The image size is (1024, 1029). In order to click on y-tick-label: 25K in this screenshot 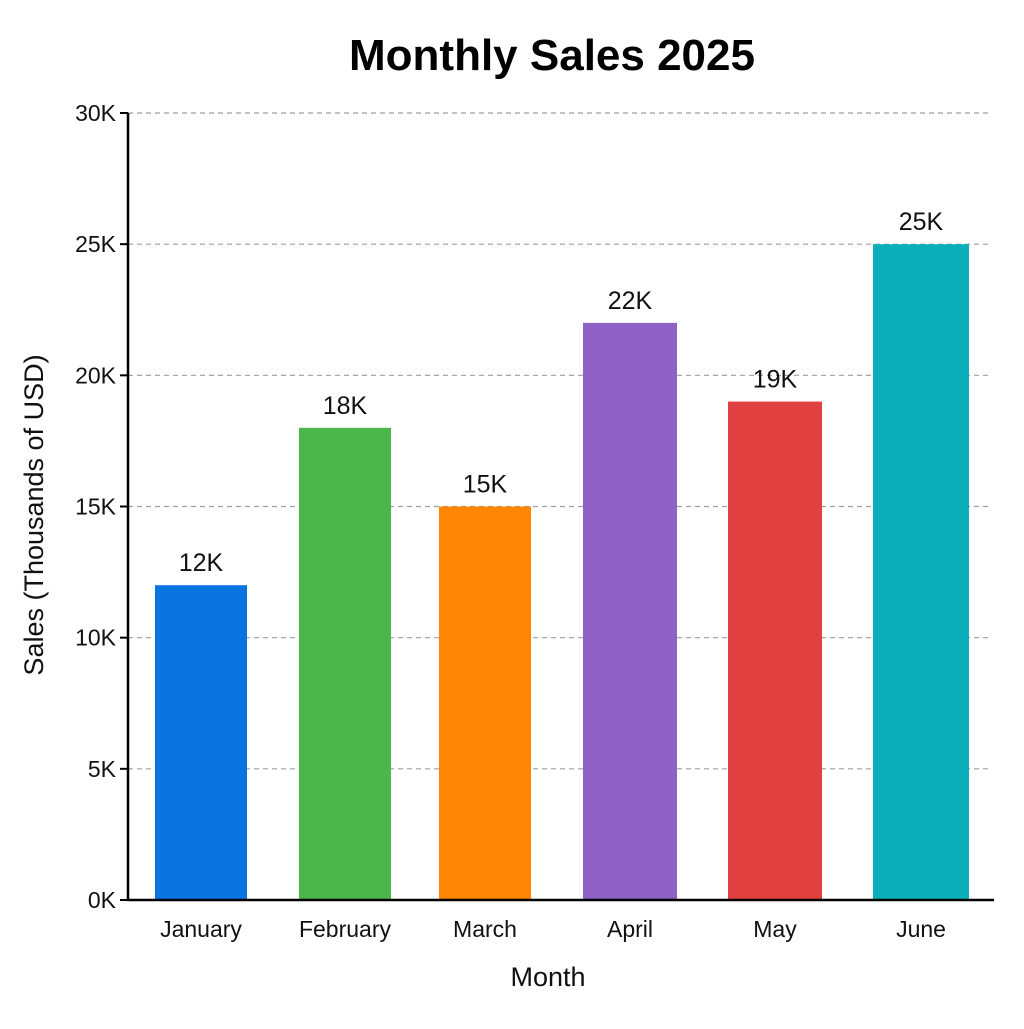, I will do `click(96, 244)`.